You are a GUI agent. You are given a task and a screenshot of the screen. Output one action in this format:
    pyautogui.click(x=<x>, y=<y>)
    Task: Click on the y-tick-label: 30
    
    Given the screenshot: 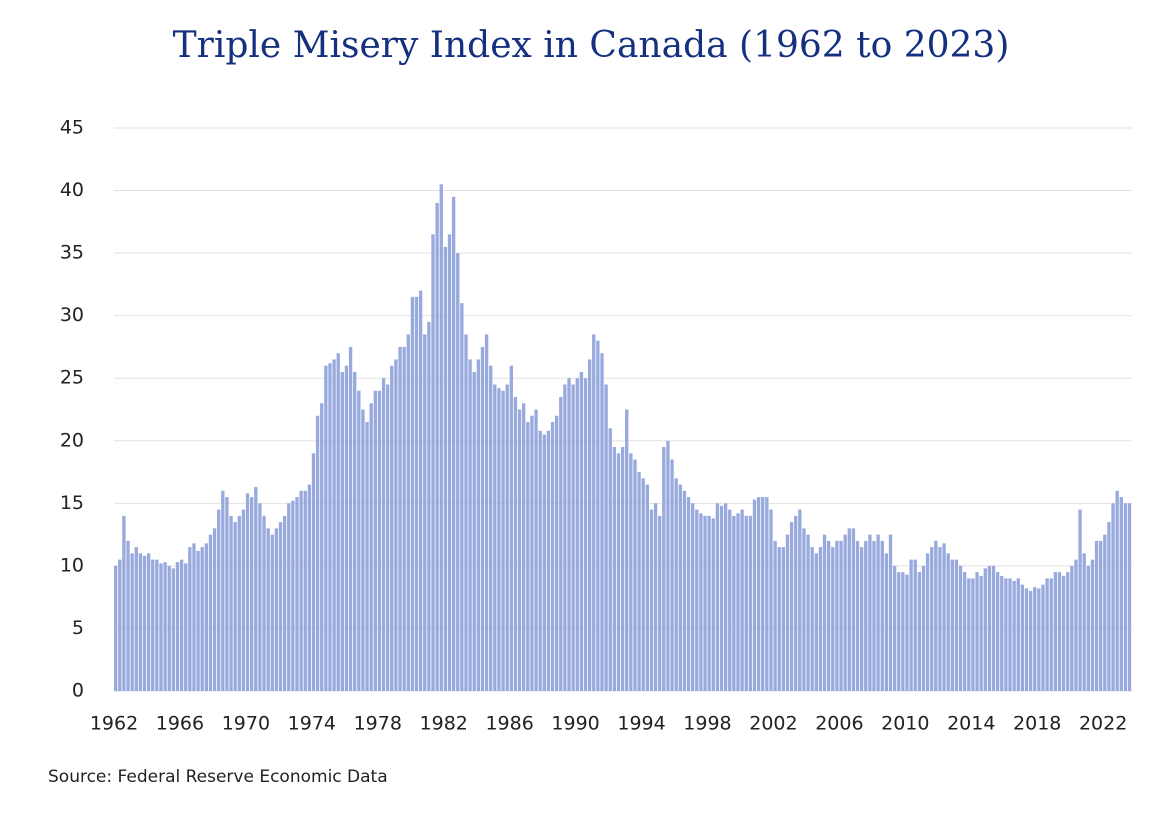 What is the action you would take?
    pyautogui.click(x=72, y=315)
    